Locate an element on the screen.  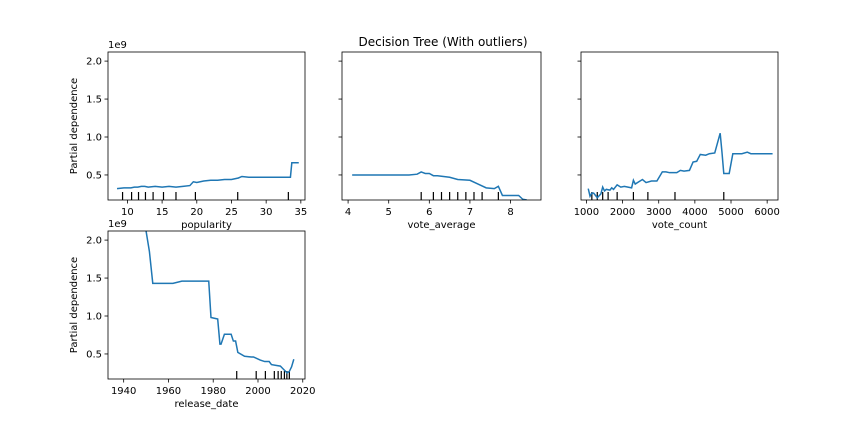
x-tick-label: 2020 is located at coordinates (302, 391).